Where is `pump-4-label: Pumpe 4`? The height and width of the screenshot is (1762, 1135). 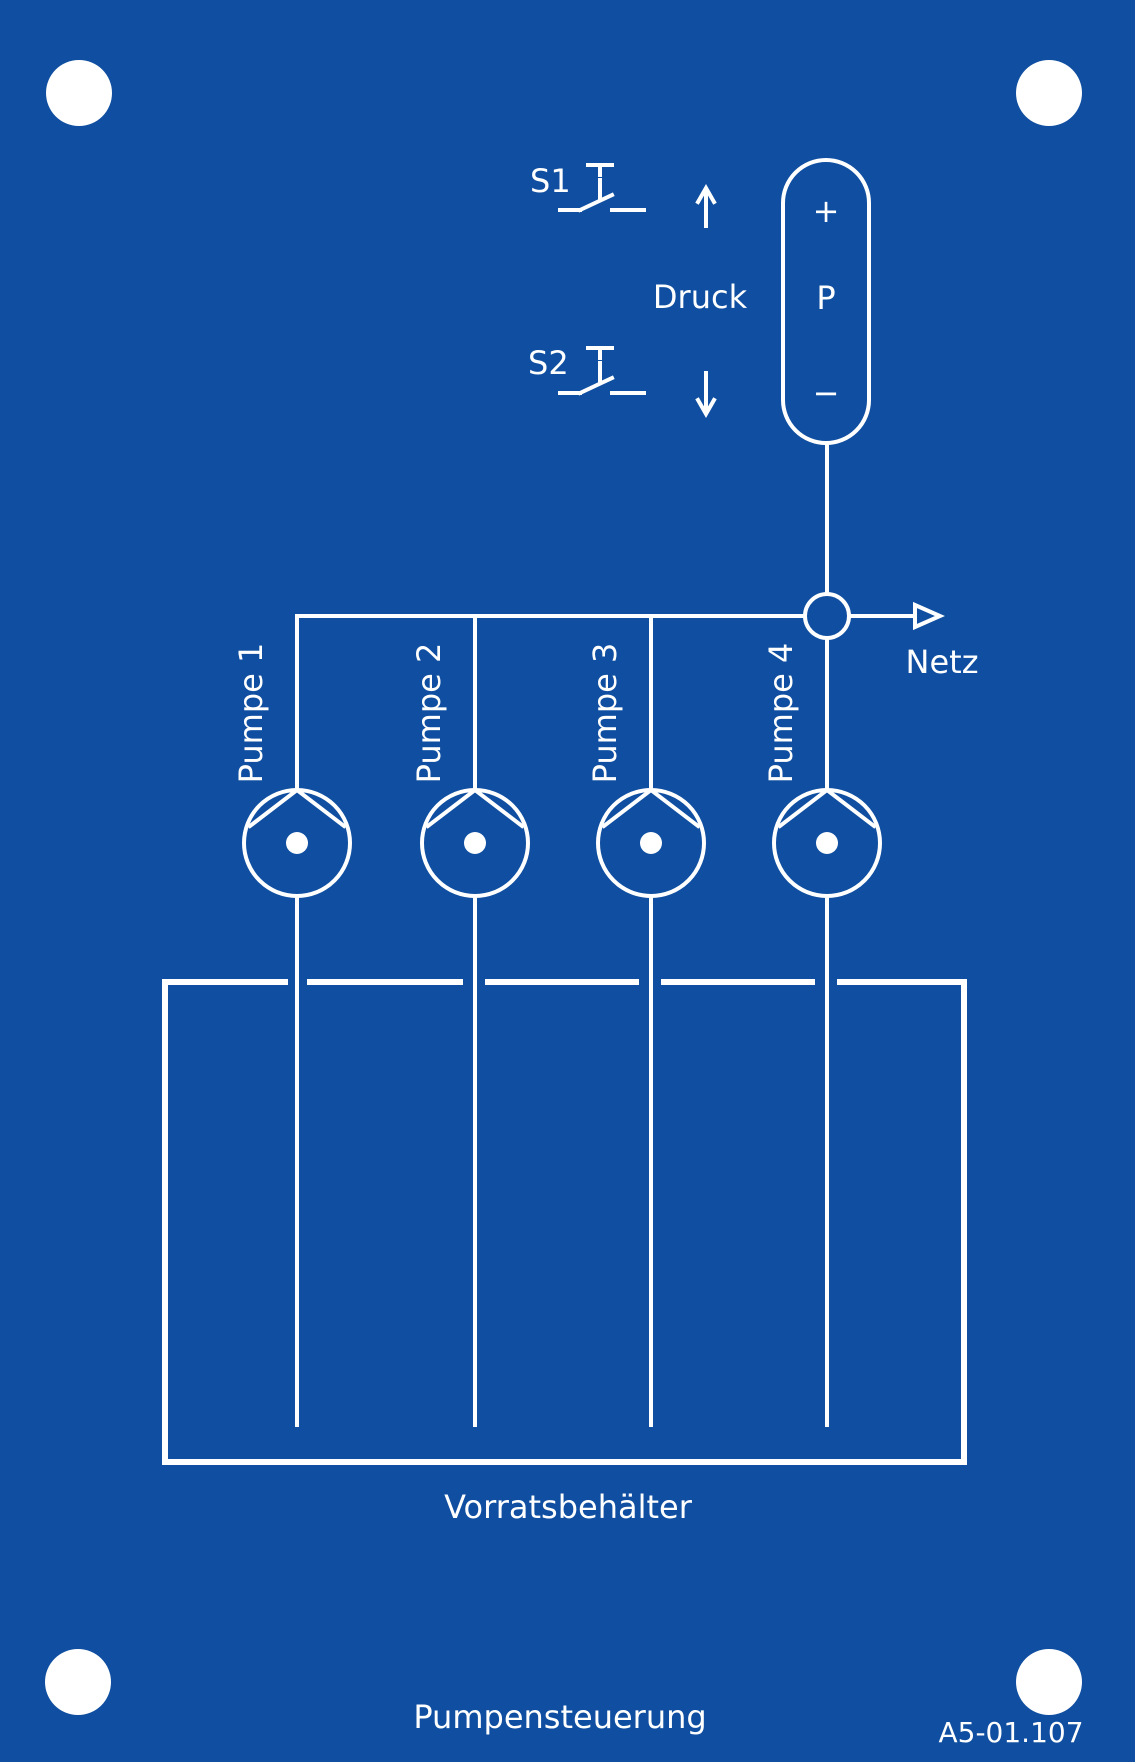 pump-4-label: Pumpe 4 is located at coordinates (781, 713).